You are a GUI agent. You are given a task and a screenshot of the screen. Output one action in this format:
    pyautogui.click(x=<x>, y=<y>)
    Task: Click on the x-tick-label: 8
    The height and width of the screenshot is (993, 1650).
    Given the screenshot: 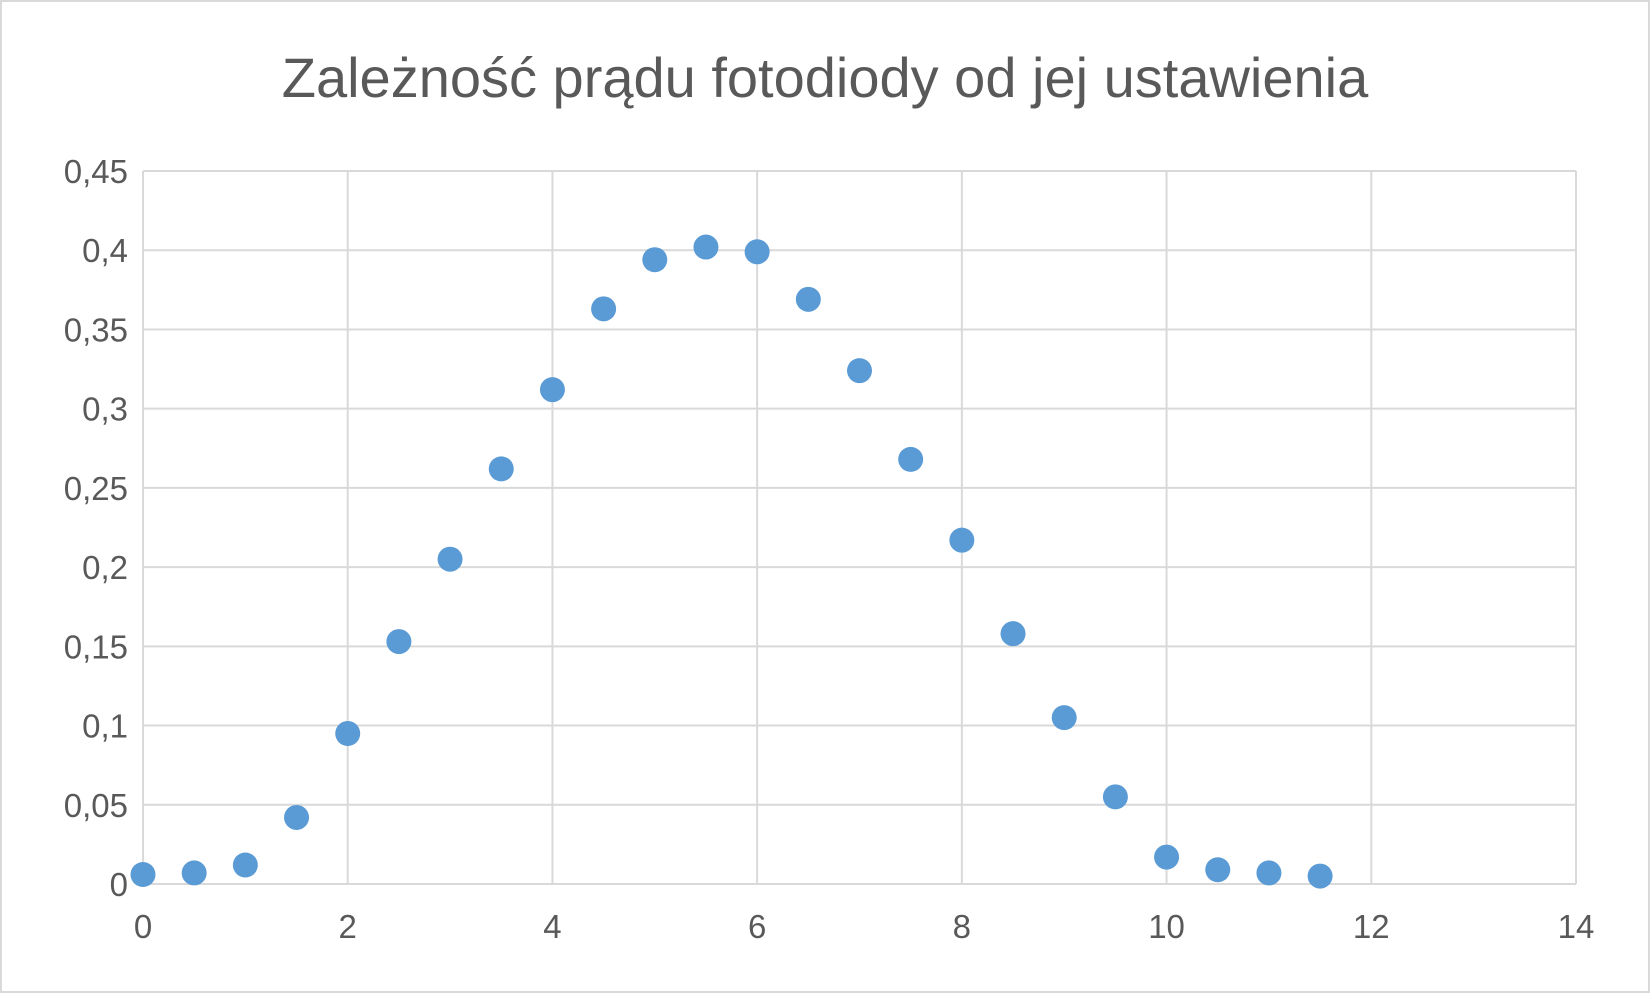 What is the action you would take?
    pyautogui.click(x=962, y=926)
    